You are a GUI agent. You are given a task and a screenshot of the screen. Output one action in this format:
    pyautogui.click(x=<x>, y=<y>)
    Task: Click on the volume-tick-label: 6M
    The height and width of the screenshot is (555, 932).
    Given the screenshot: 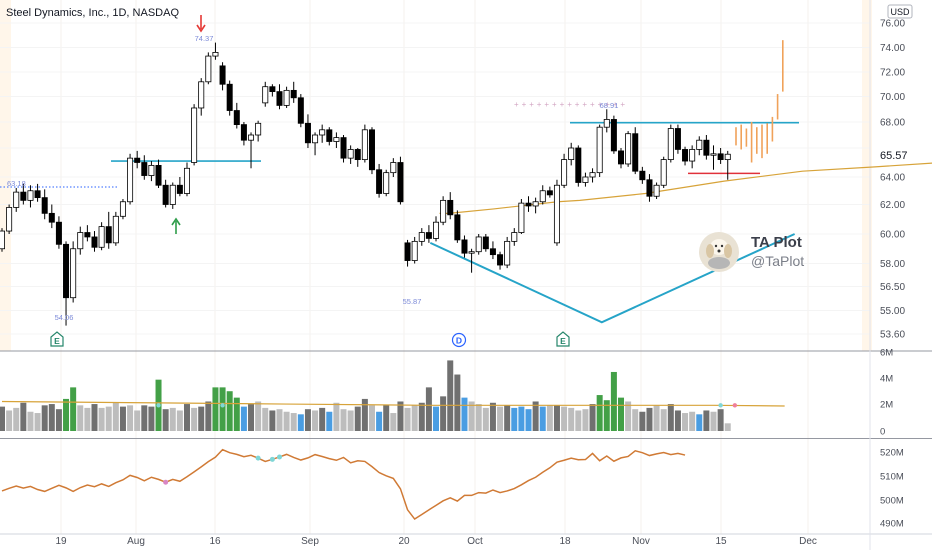 What is the action you would take?
    pyautogui.click(x=886, y=353)
    